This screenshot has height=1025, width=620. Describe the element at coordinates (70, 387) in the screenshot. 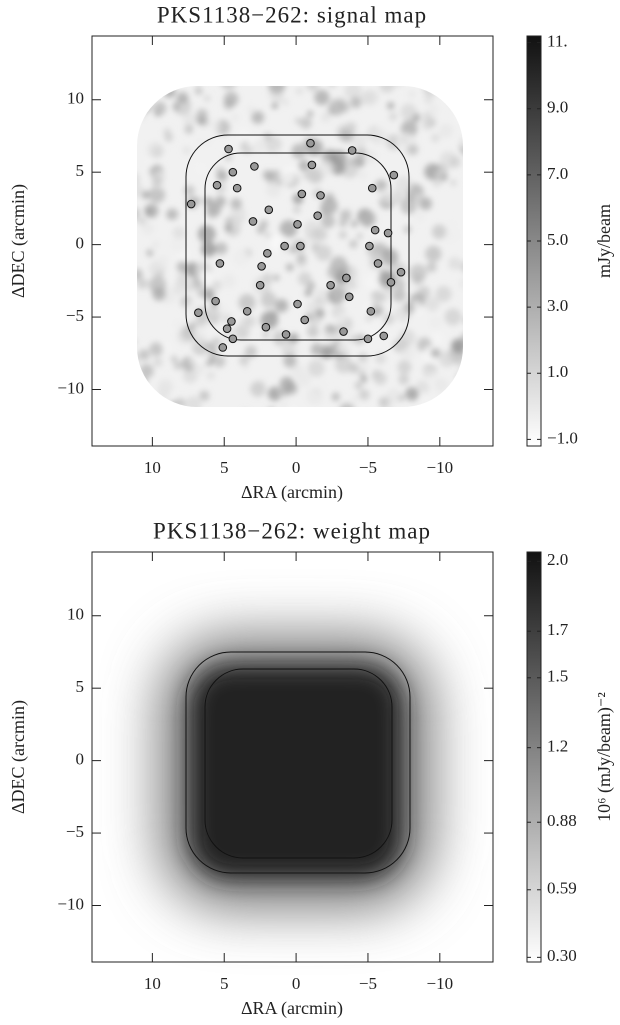

I see `y-tick-label: −10` at that location.